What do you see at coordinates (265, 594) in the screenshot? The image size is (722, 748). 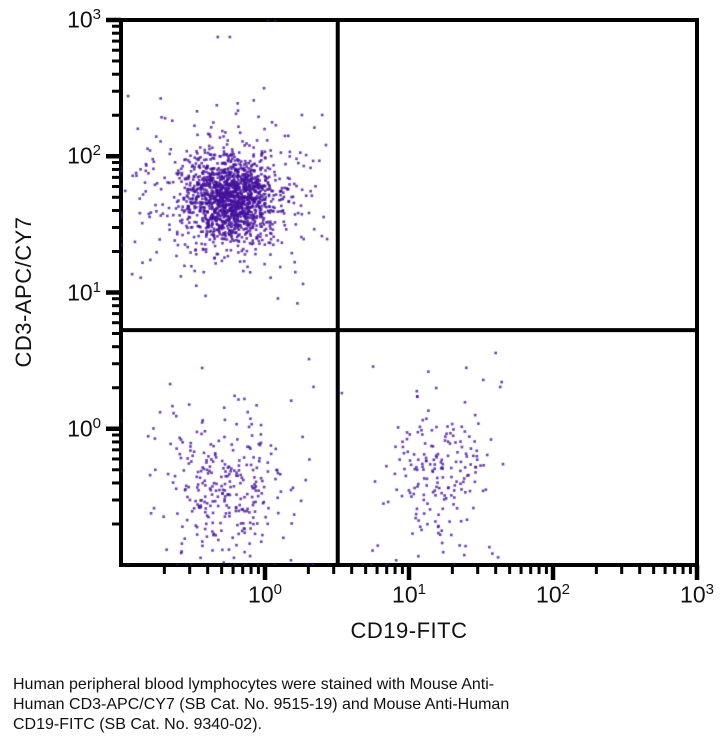 I see `x-tick-label: 10⁰` at bounding box center [265, 594].